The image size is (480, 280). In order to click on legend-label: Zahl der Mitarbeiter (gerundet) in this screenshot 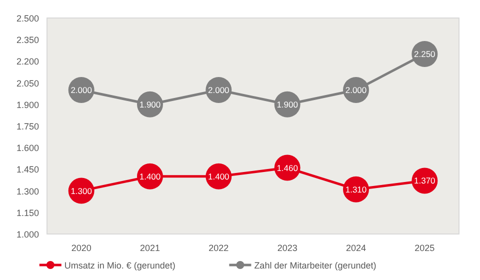, I will do `click(315, 265)`.